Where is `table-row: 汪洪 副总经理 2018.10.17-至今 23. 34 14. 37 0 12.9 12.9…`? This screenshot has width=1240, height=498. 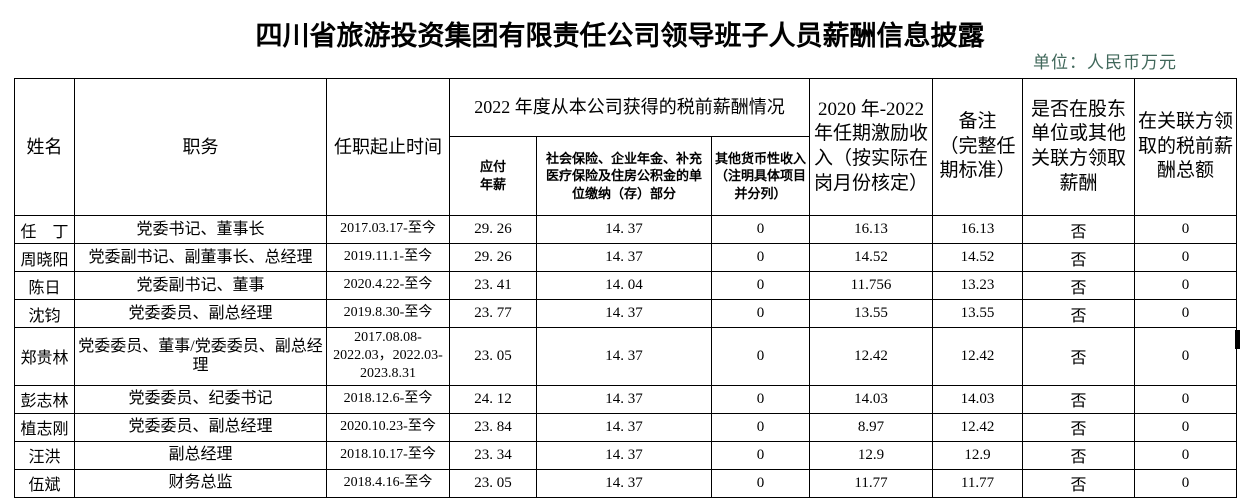 table-row: 汪洪 副总经理 2018.10.17-至今 23. 34 14. 37 0 12.9 12.9… is located at coordinates (626, 455).